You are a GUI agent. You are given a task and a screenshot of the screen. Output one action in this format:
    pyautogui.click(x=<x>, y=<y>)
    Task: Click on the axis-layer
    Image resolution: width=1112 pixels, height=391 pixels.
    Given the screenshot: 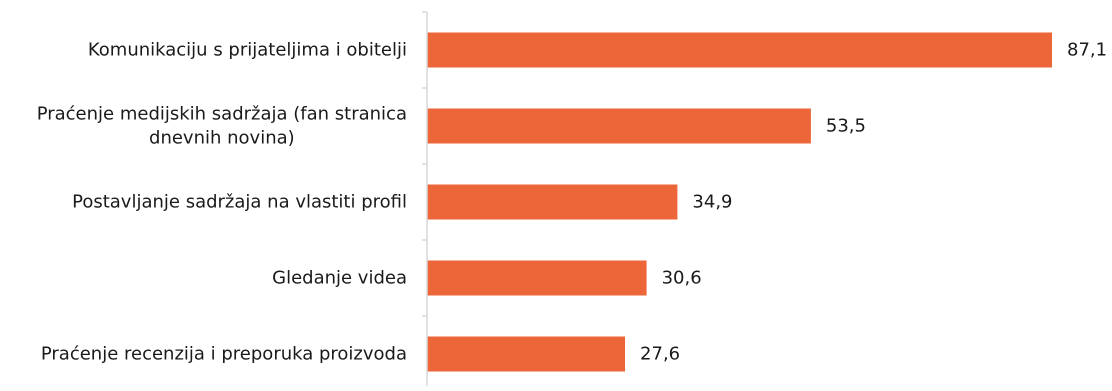 What is the action you would take?
    pyautogui.click(x=425, y=201)
    